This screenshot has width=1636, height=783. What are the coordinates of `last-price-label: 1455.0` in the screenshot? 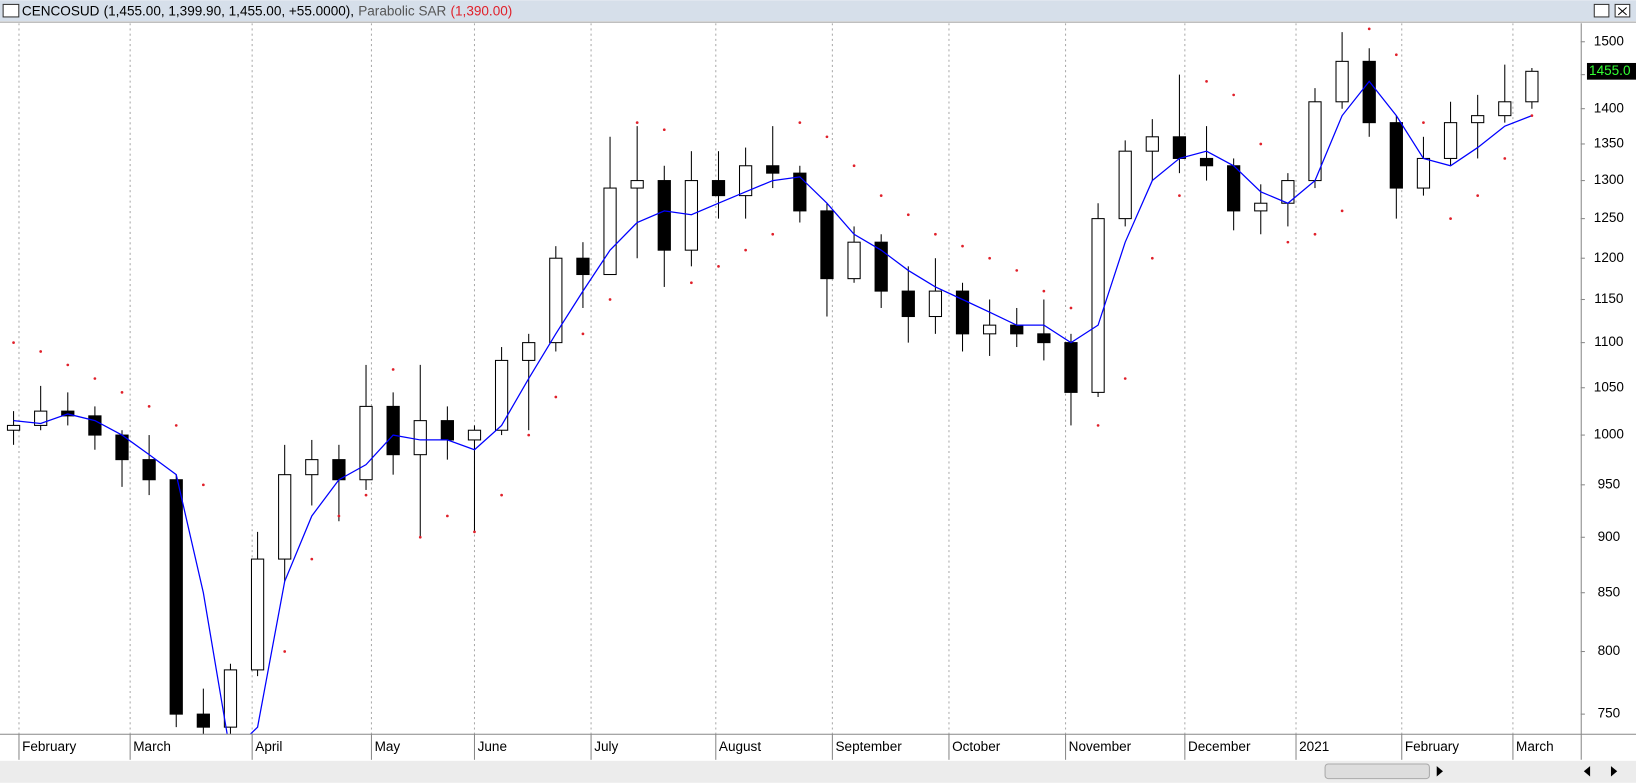 It's located at (1609, 70).